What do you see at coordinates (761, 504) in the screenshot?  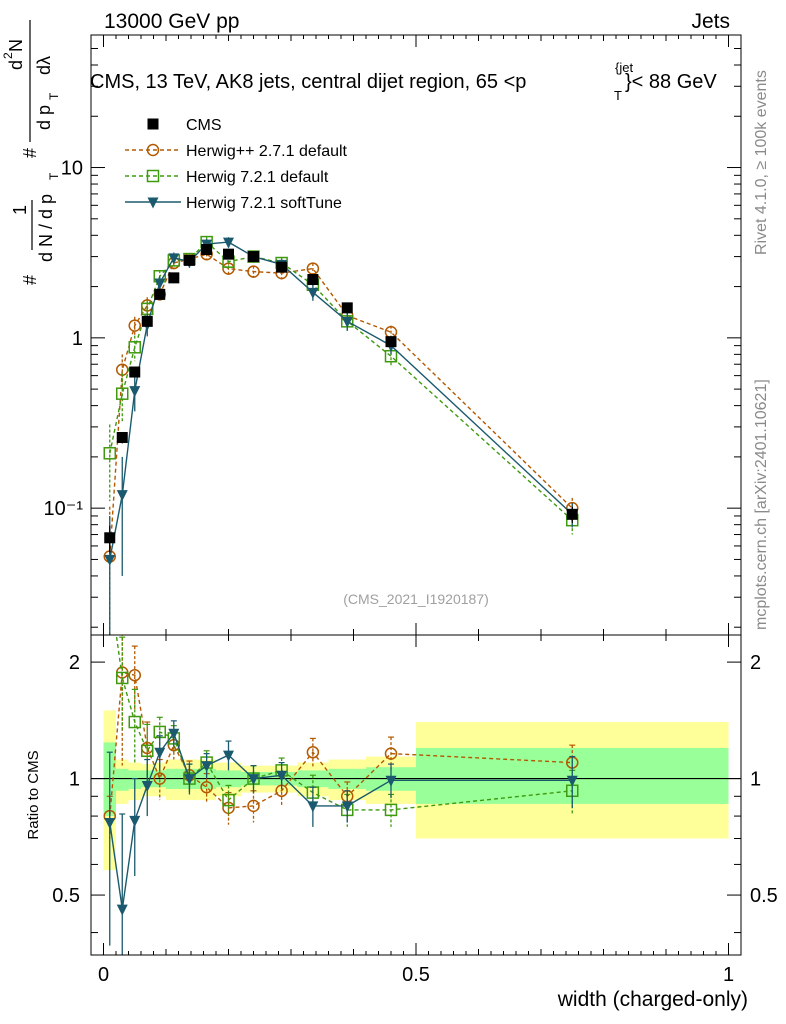 I see `side-text-bottom: mcplots.cern.ch [arXiv:2401.10621]` at bounding box center [761, 504].